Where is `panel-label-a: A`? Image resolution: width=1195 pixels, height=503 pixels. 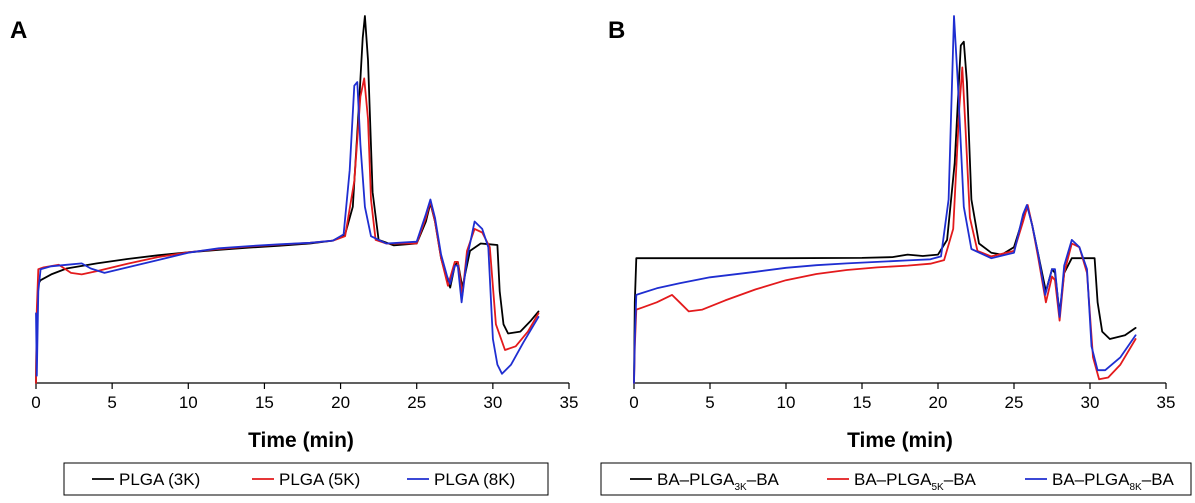 panel-label-a: A is located at coordinates (18, 30).